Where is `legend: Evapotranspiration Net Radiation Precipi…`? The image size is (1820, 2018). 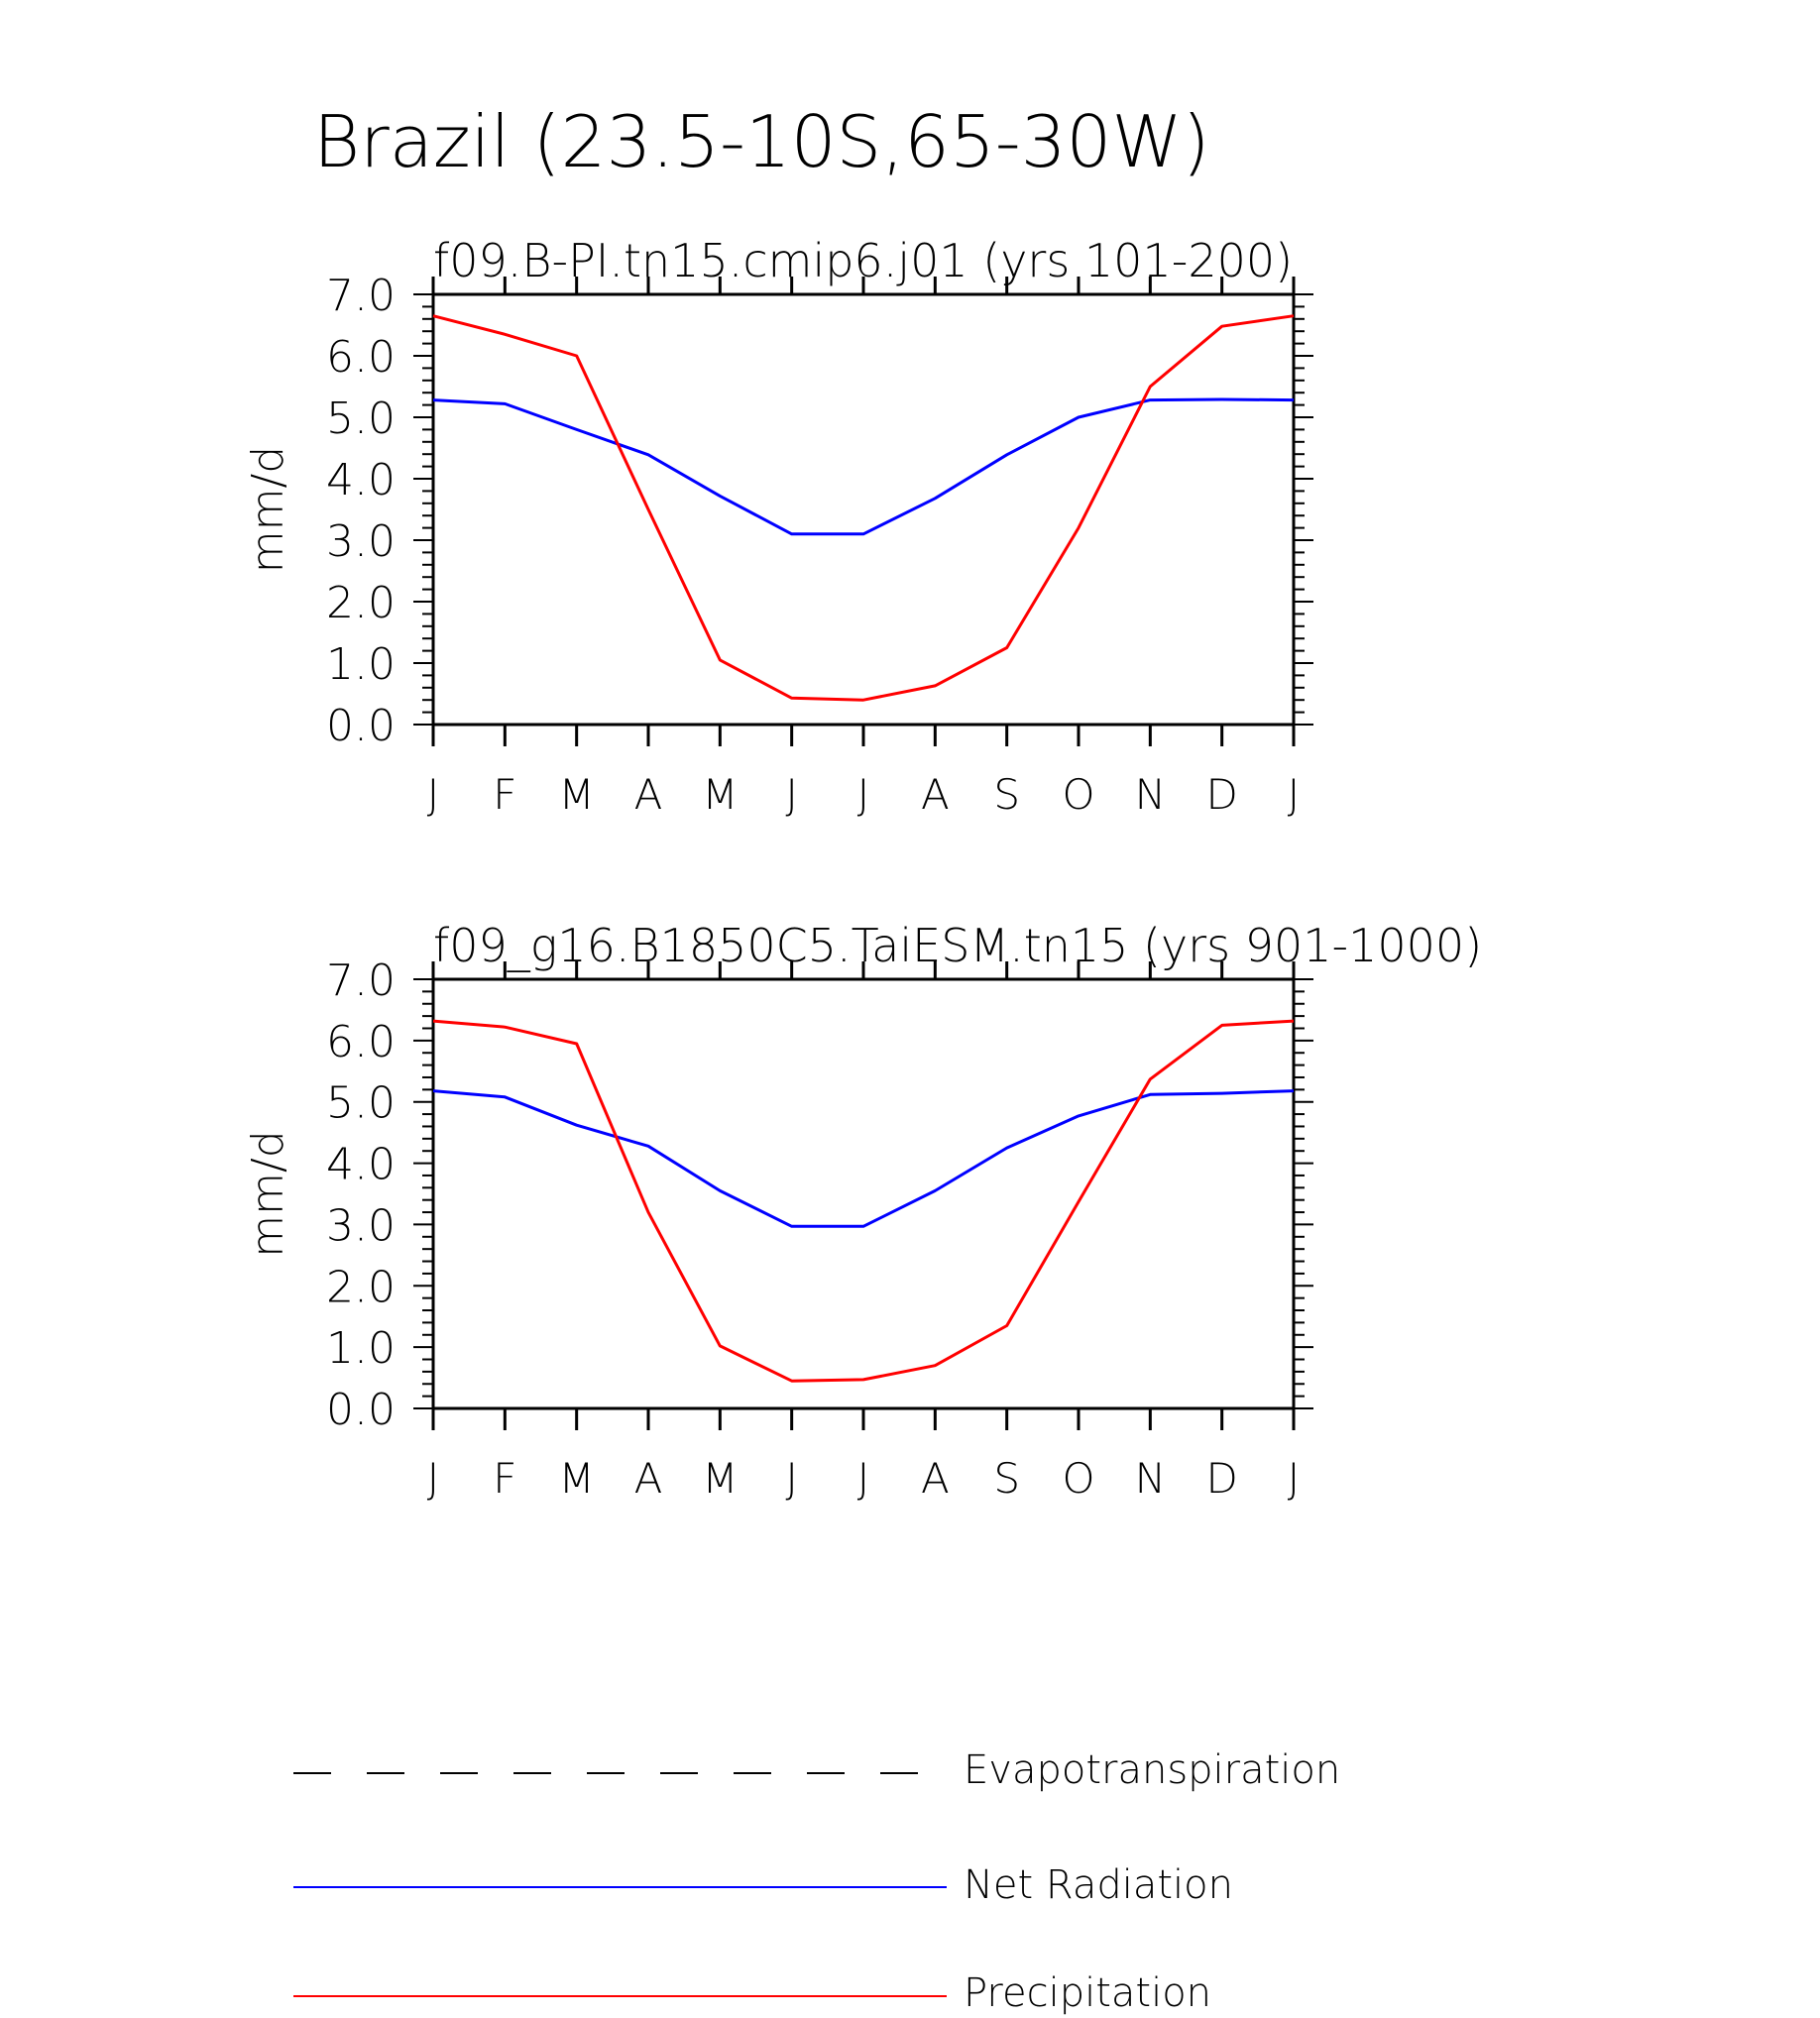 legend: Evapotranspiration Net Radiation Precipi… is located at coordinates (816, 1881).